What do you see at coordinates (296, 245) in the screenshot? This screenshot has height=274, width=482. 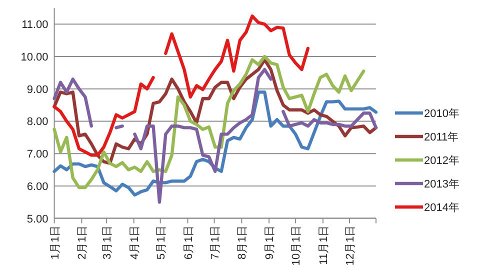 I see `x-tick-label: 10月1日` at bounding box center [296, 245].